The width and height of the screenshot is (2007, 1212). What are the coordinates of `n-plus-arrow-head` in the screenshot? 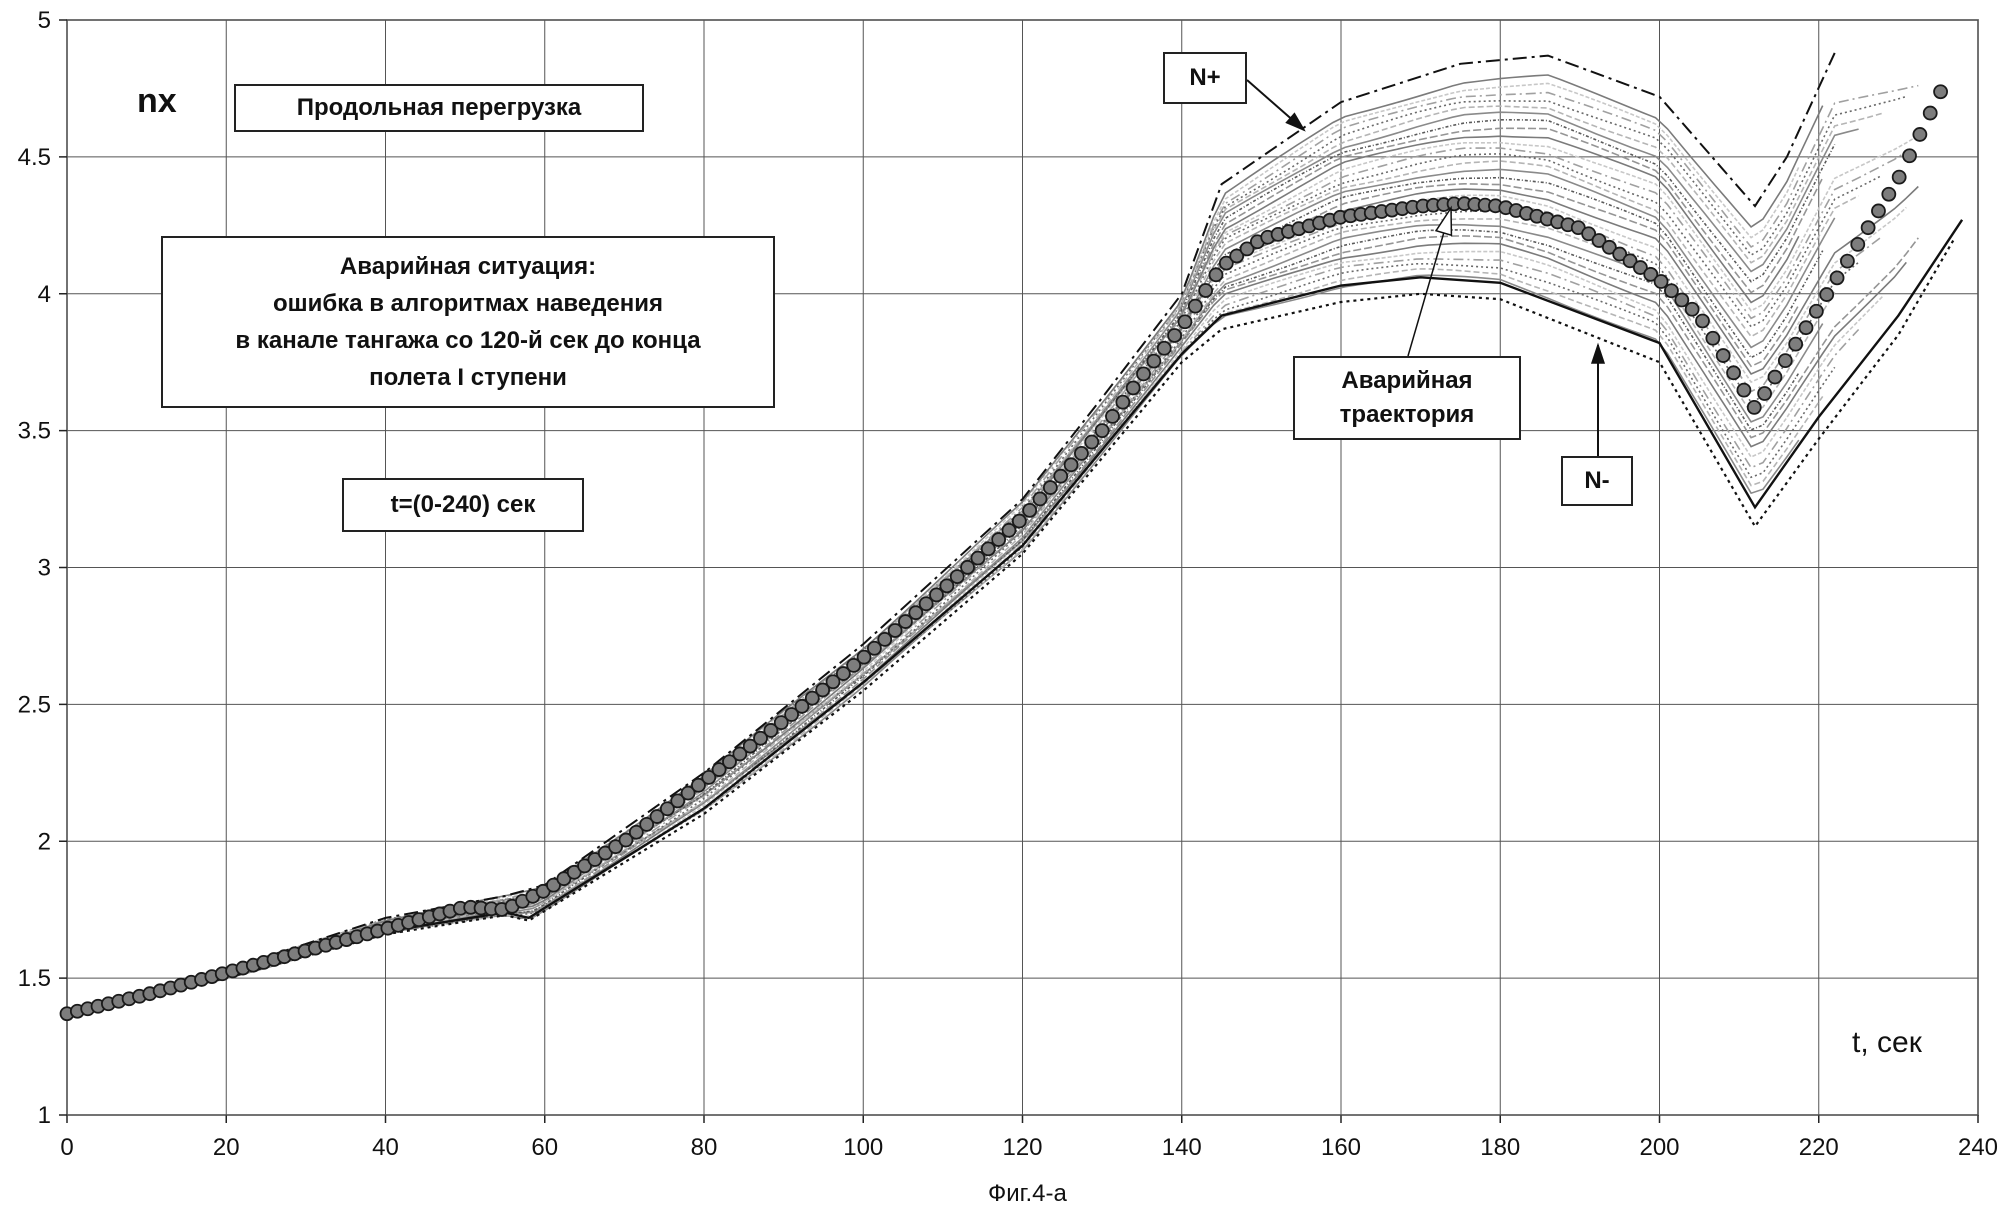 It's located at (1295, 122).